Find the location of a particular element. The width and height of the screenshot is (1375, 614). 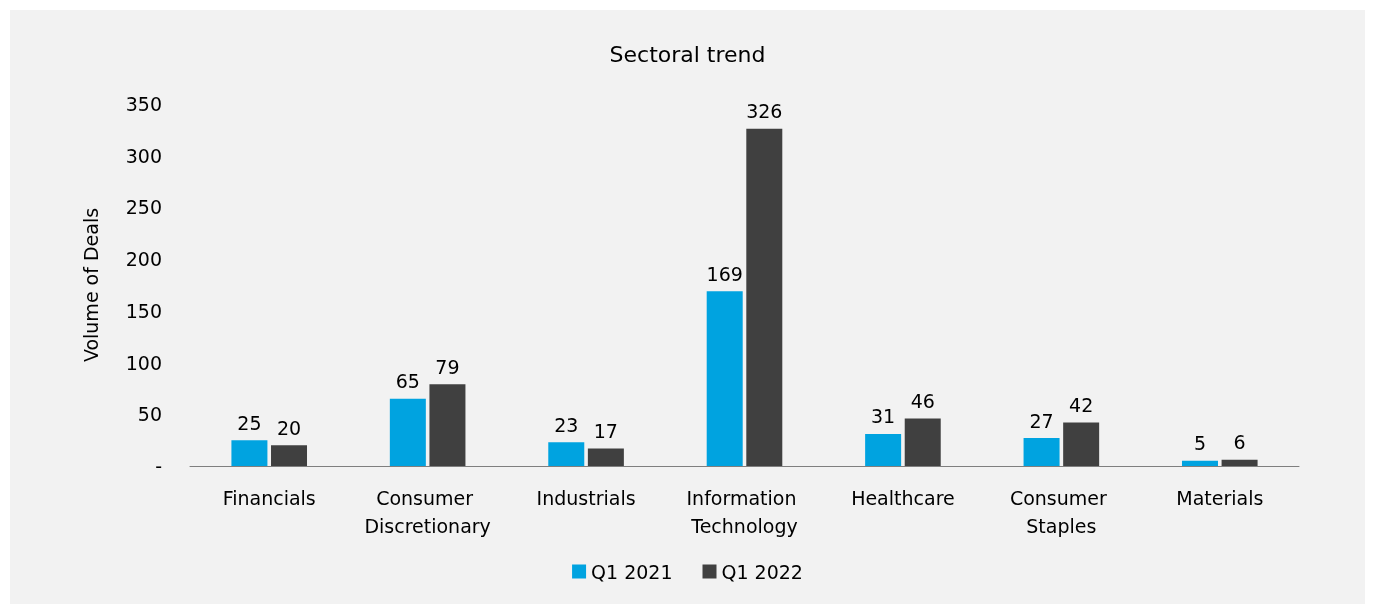

y-tick-label: 300 is located at coordinates (143, 155).